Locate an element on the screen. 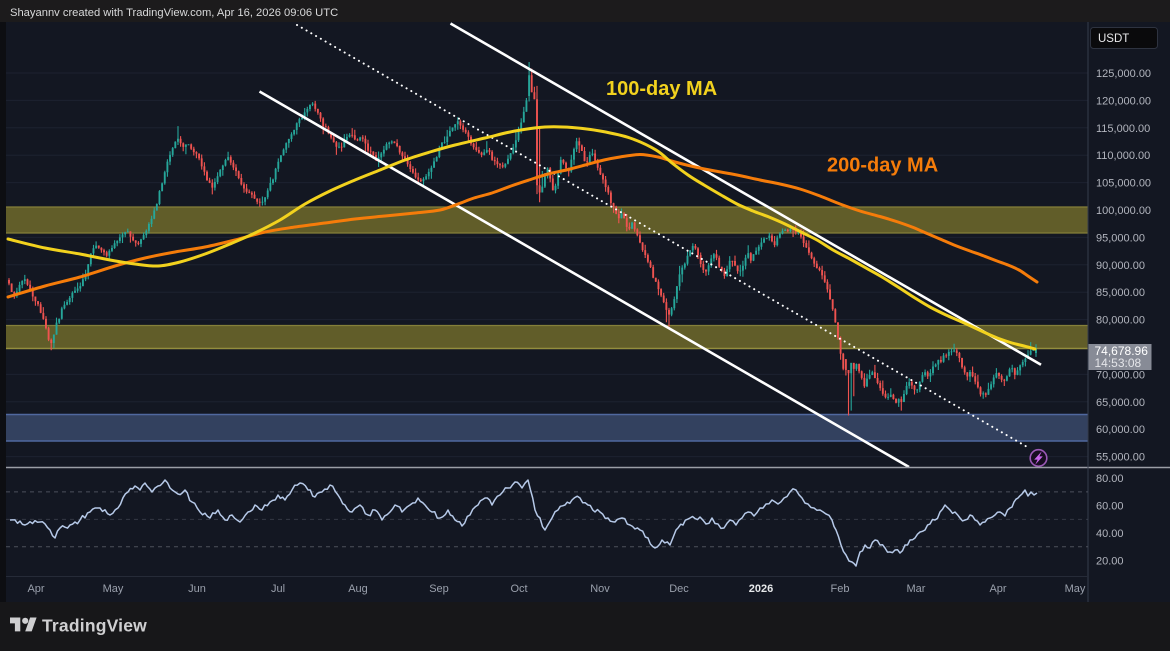  svg-text: 65,000.00 is located at coordinates (1120, 403).